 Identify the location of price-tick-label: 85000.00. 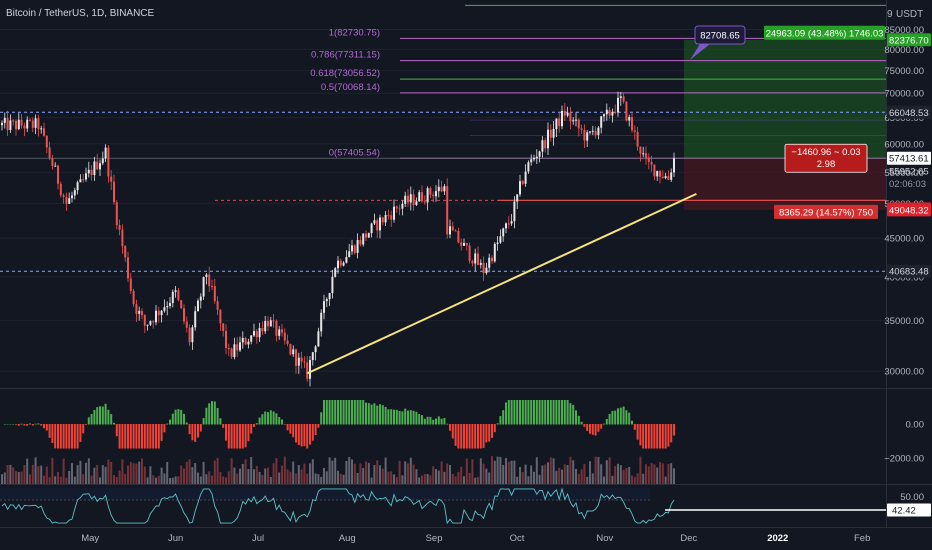
(904, 30).